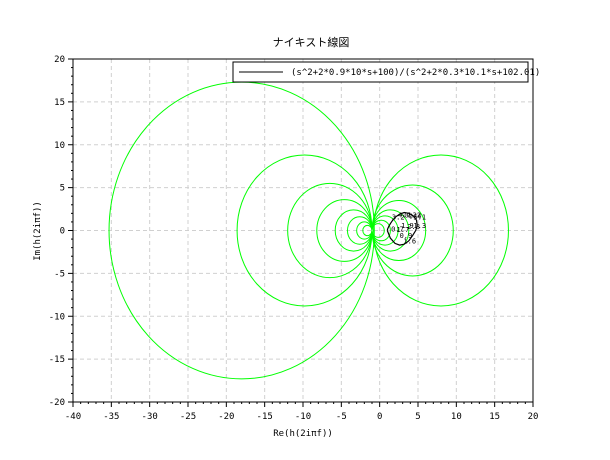 The width and height of the screenshot is (610, 460). I want to click on y-tick-label: -15, so click(57, 360).